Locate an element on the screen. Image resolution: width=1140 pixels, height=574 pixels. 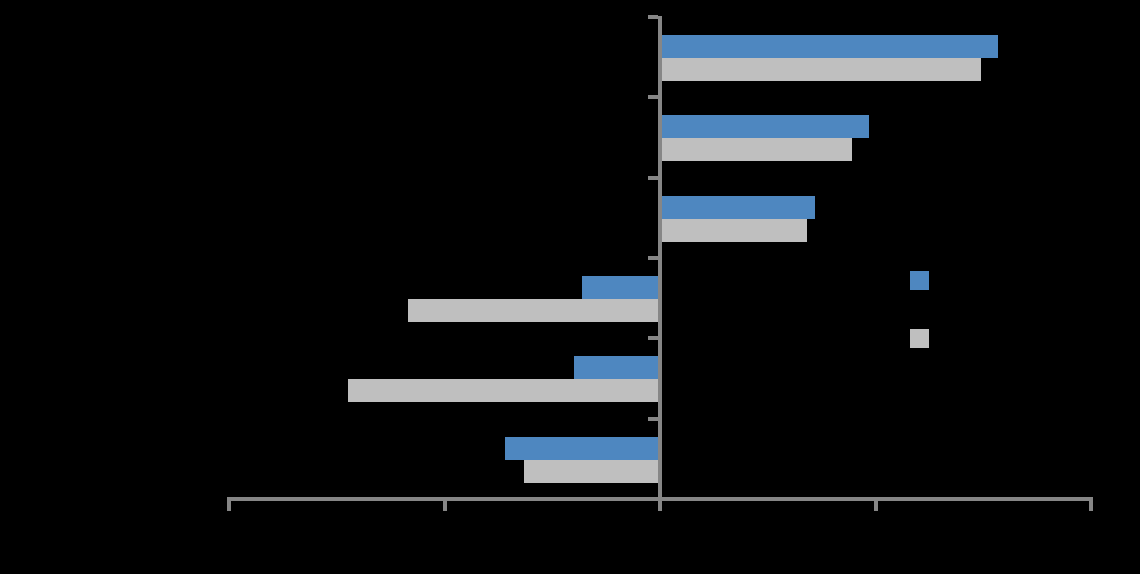
bar-series2-category5 is located at coordinates (503, 391).